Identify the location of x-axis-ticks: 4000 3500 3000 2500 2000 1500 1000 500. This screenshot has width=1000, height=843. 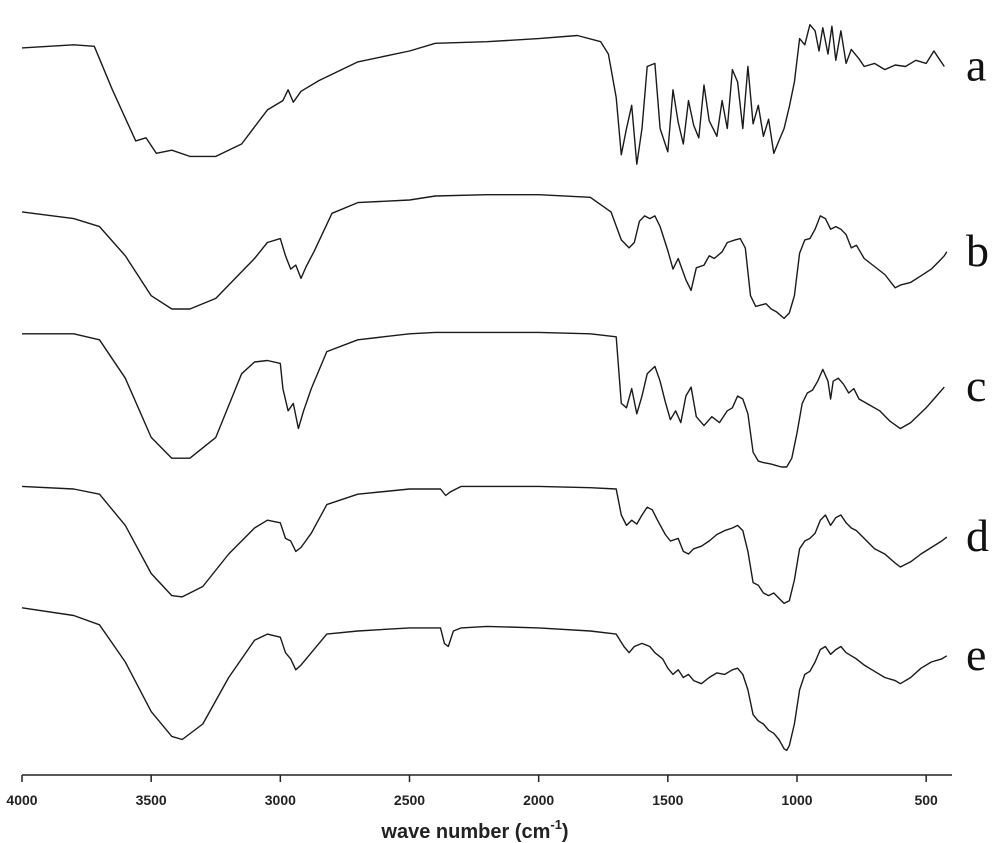
(472, 791).